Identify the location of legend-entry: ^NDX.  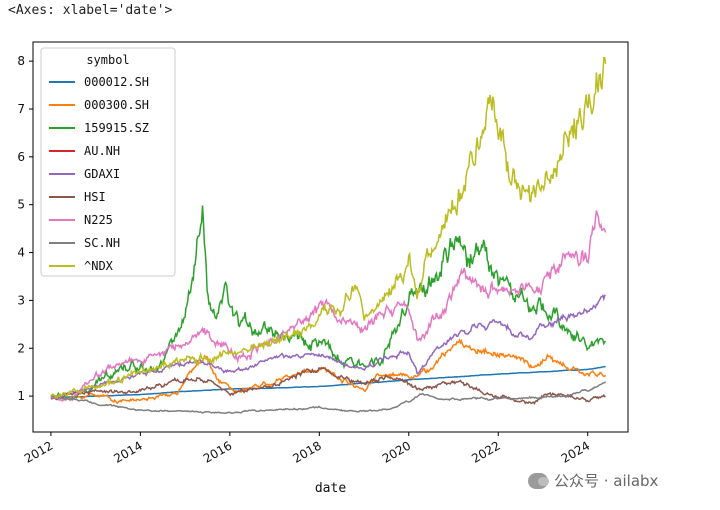
(99, 266).